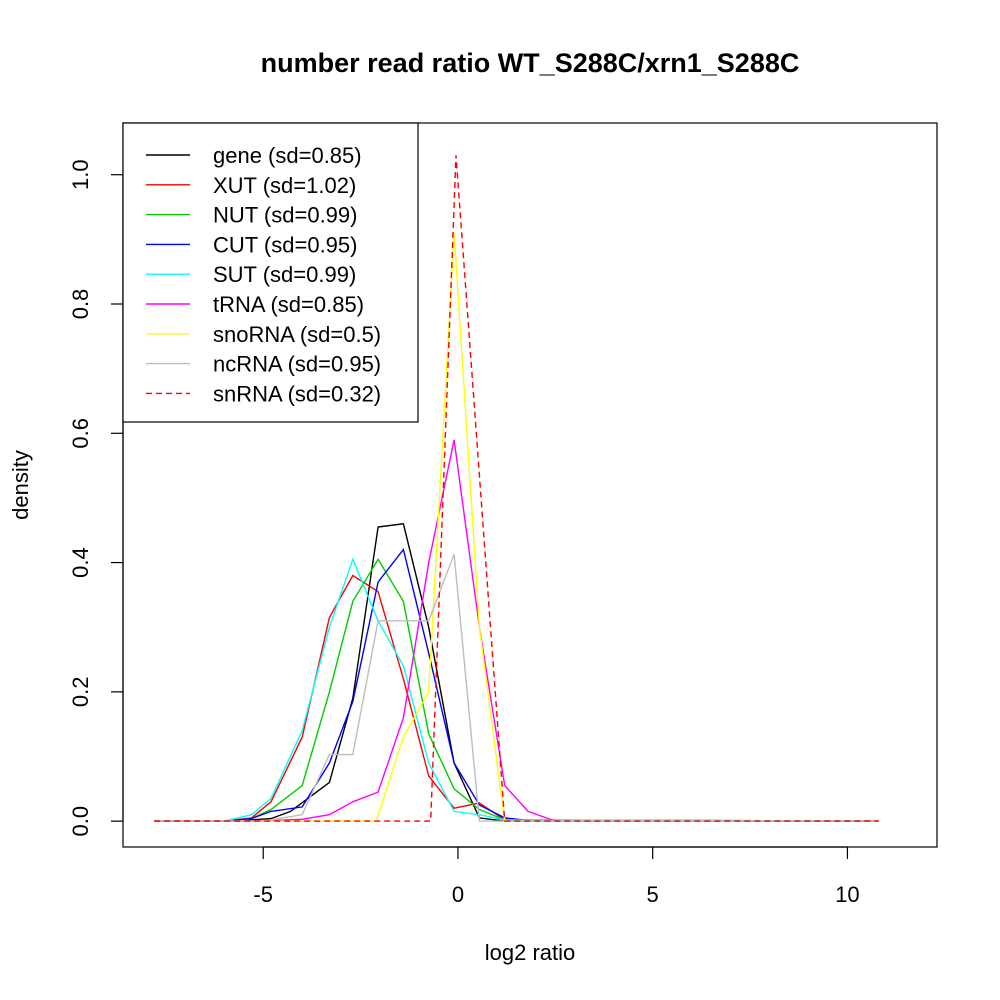  What do you see at coordinates (287, 155) in the screenshot?
I see `legend-label-0: gene (sd=0.85)` at bounding box center [287, 155].